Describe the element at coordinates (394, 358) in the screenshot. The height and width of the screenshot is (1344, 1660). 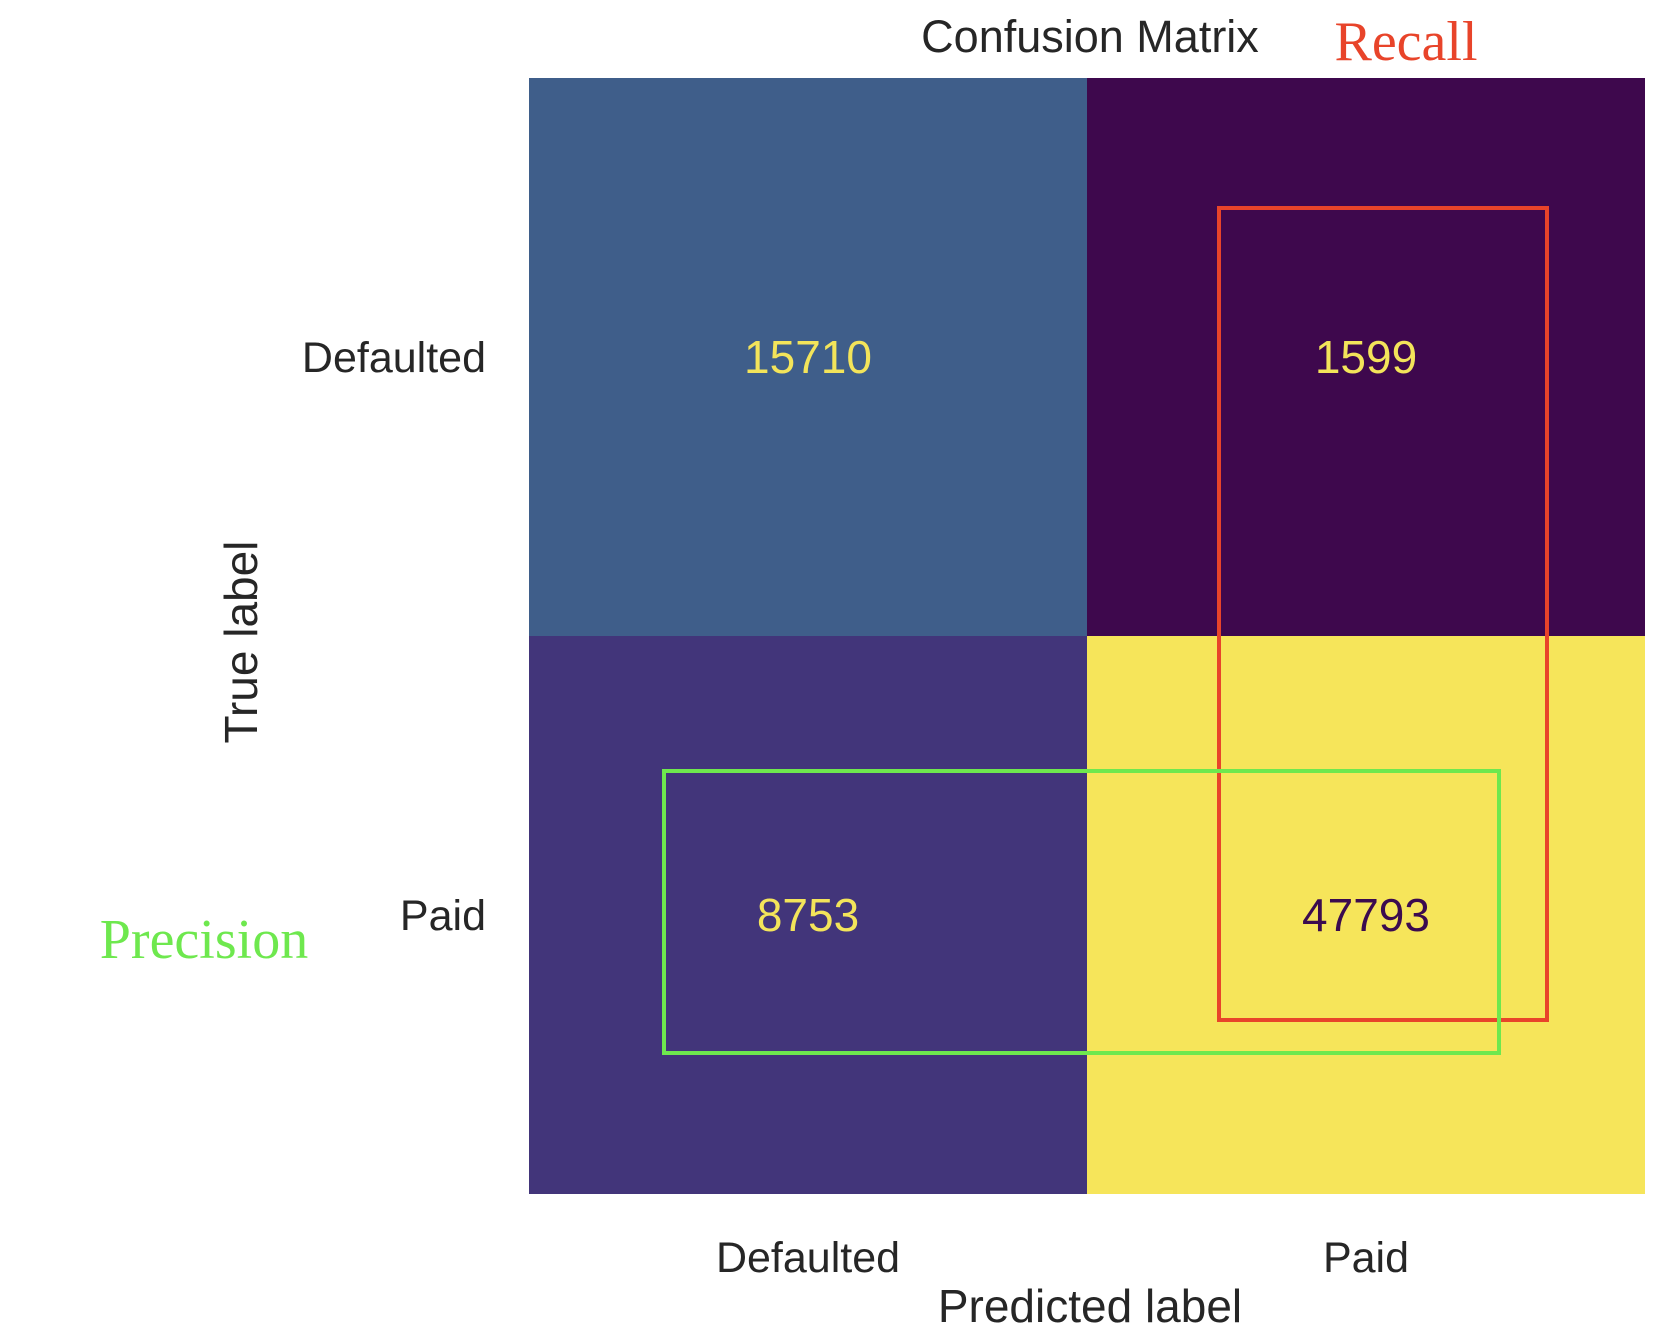
I see `y-tick-label: Defaulted` at that location.